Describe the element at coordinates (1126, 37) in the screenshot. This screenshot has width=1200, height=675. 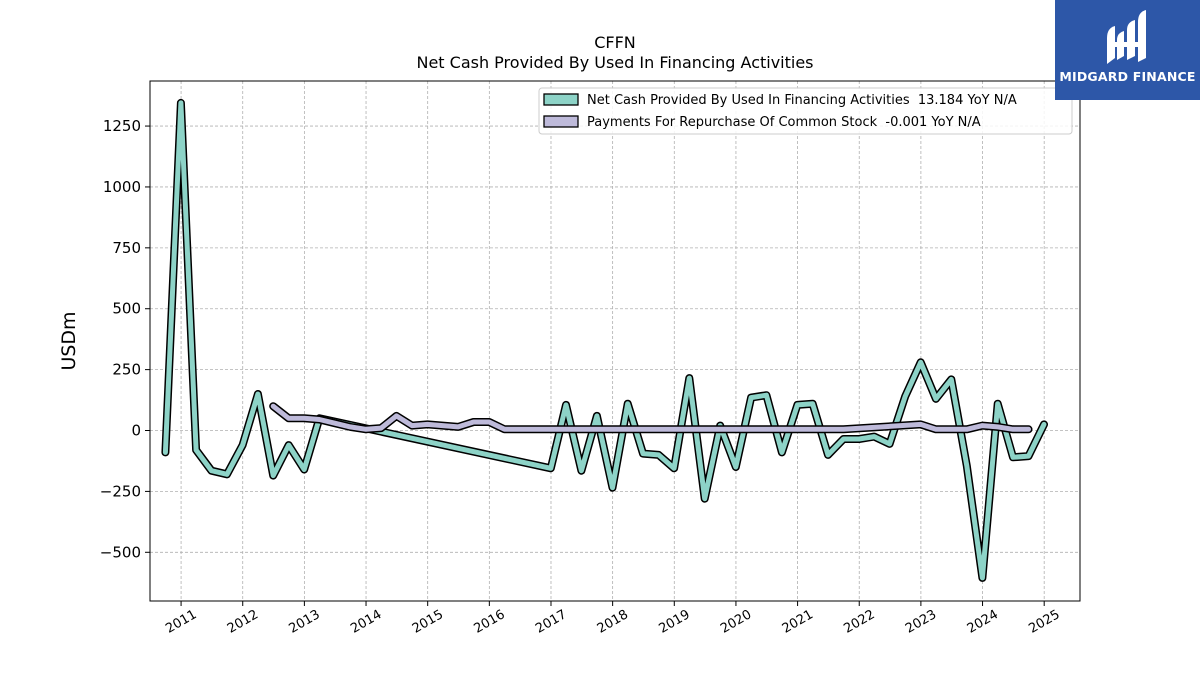
I see `logo-mark-icon` at that location.